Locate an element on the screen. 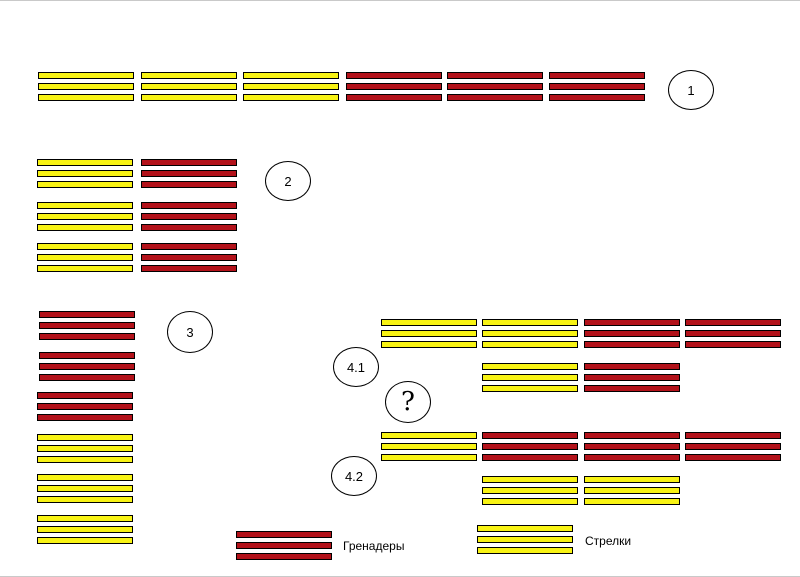 The width and height of the screenshot is (800, 577). formation-label-3: 3 is located at coordinates (190, 332).